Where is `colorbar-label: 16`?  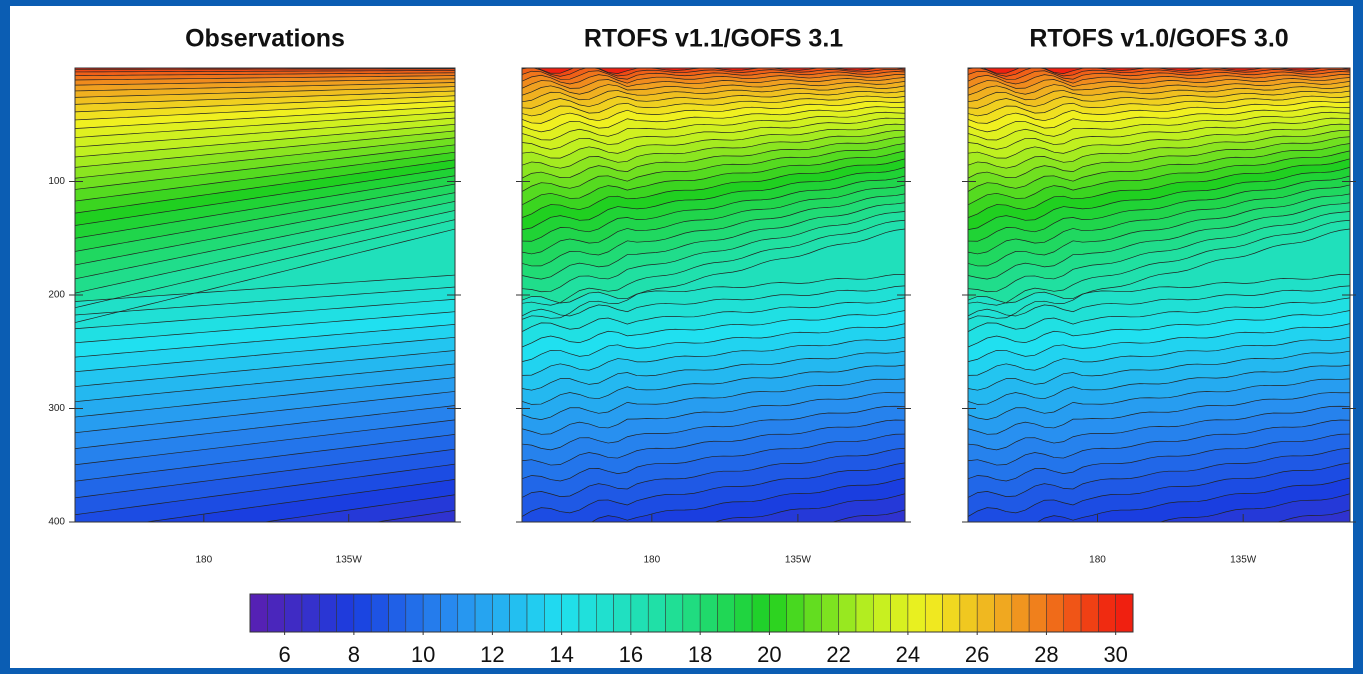
colorbar-label: 16 is located at coordinates (631, 654).